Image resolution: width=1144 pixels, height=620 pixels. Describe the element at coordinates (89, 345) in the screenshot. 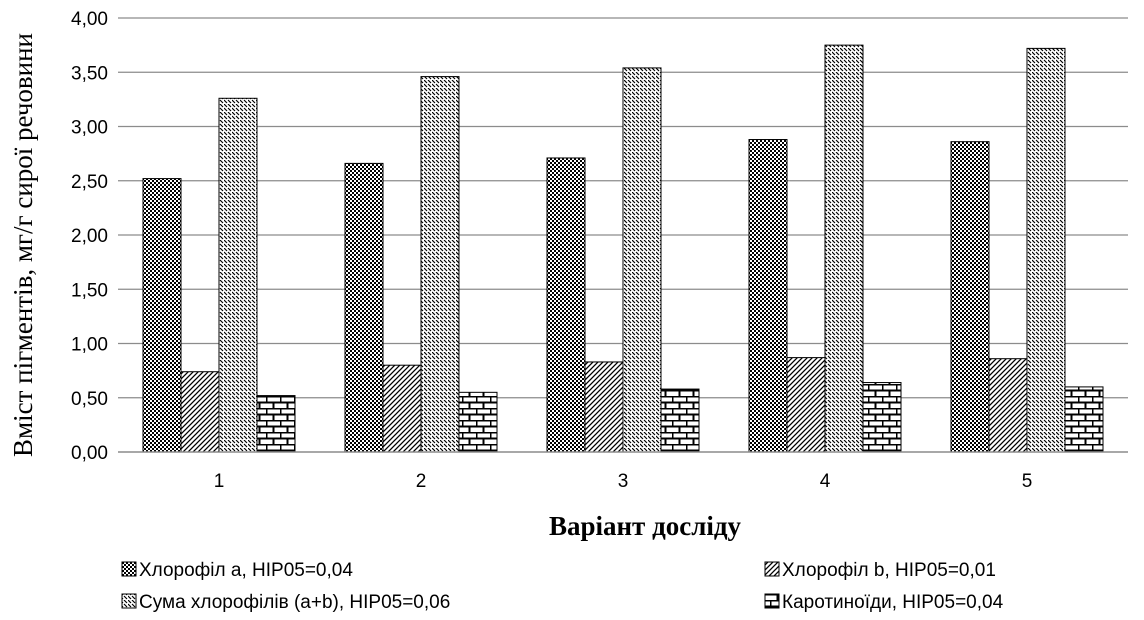

I see `y-tick-label: 1,00` at that location.